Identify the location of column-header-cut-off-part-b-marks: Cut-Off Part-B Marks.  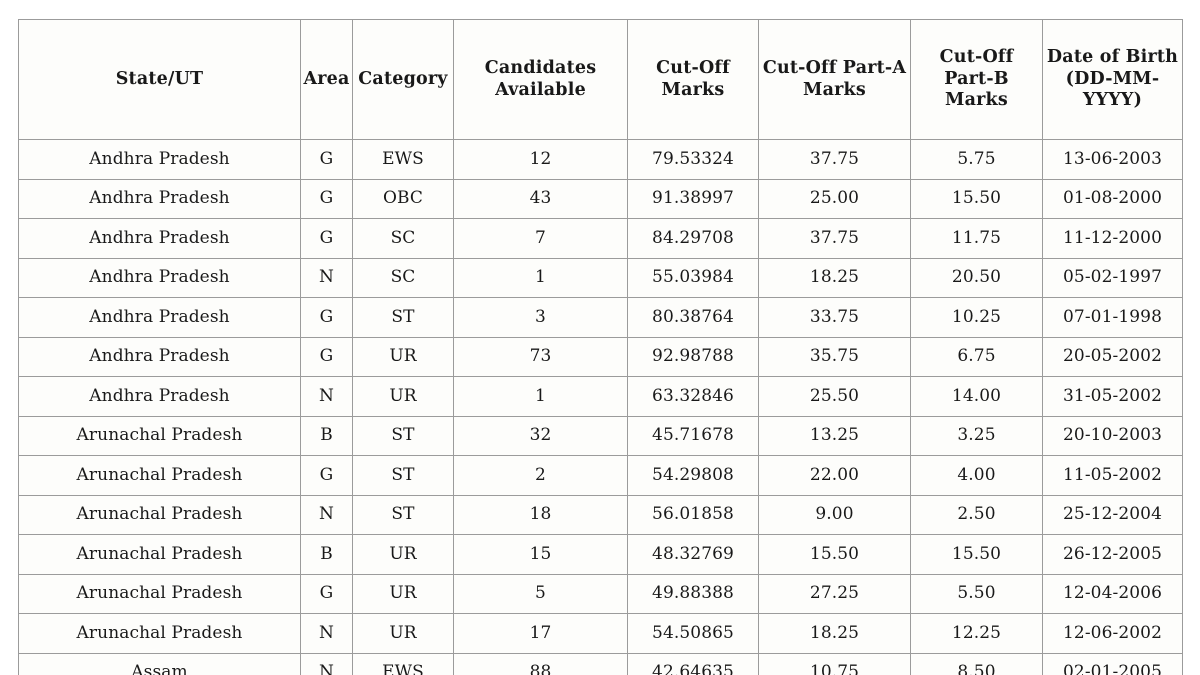
(976, 79).